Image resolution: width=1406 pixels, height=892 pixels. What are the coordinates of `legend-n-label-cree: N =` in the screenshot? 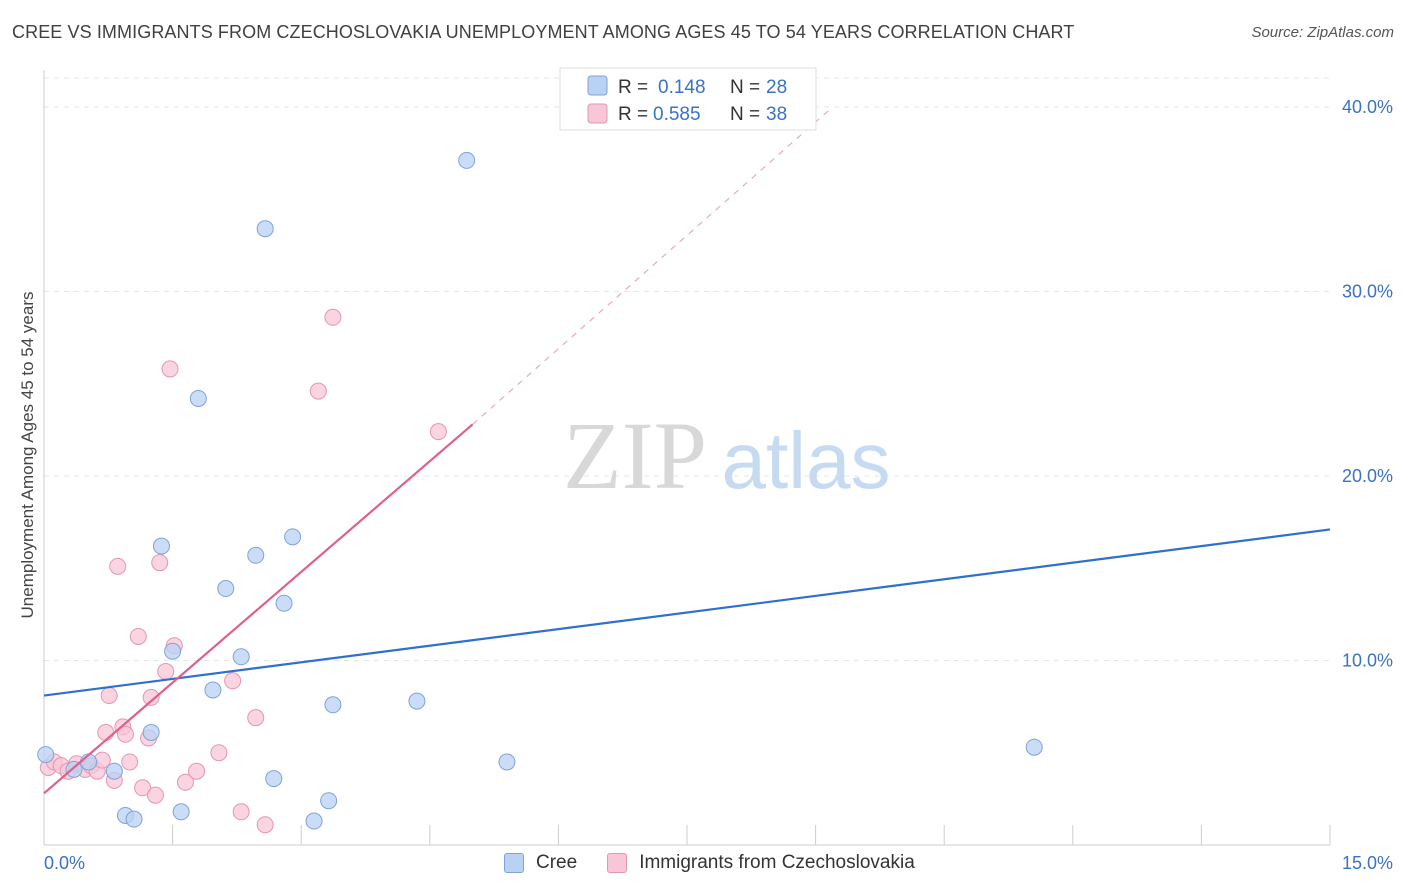 It's located at (745, 87).